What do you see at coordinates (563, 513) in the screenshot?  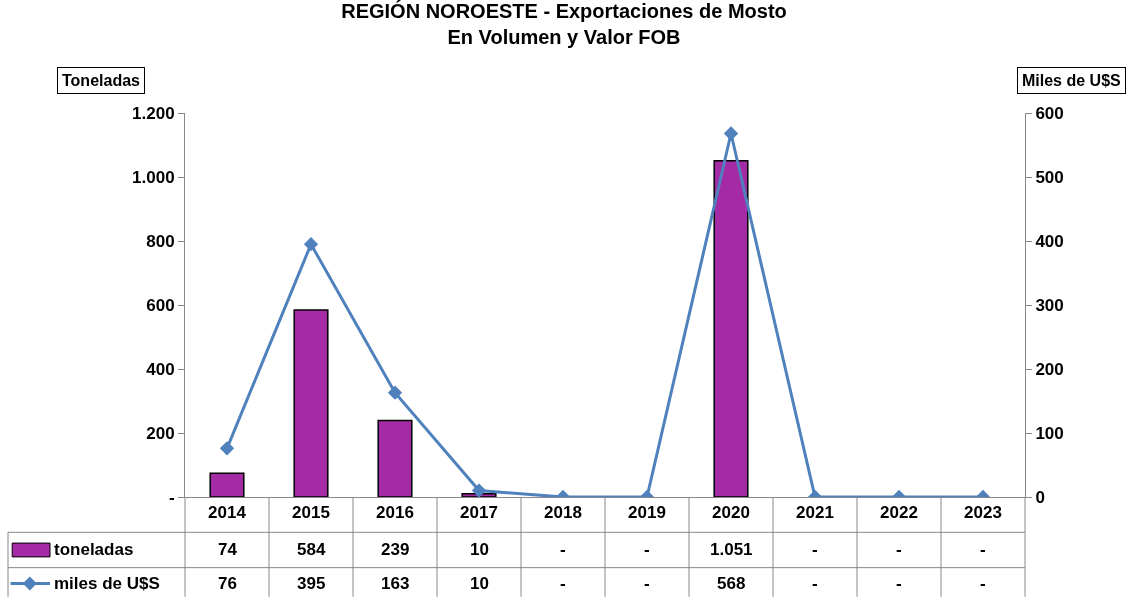 I see `x-tick-label: 2018` at bounding box center [563, 513].